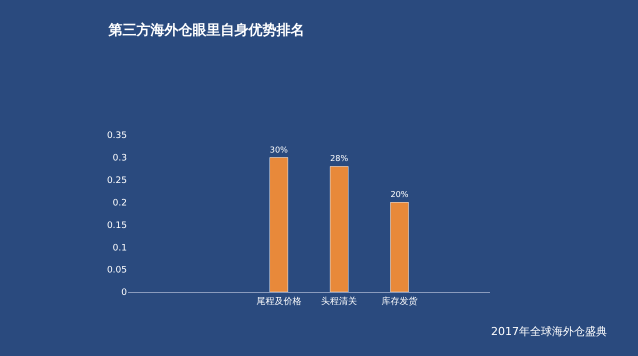 Image resolution: width=638 pixels, height=356 pixels. I want to click on y-tick-label: 0.05, so click(116, 271).